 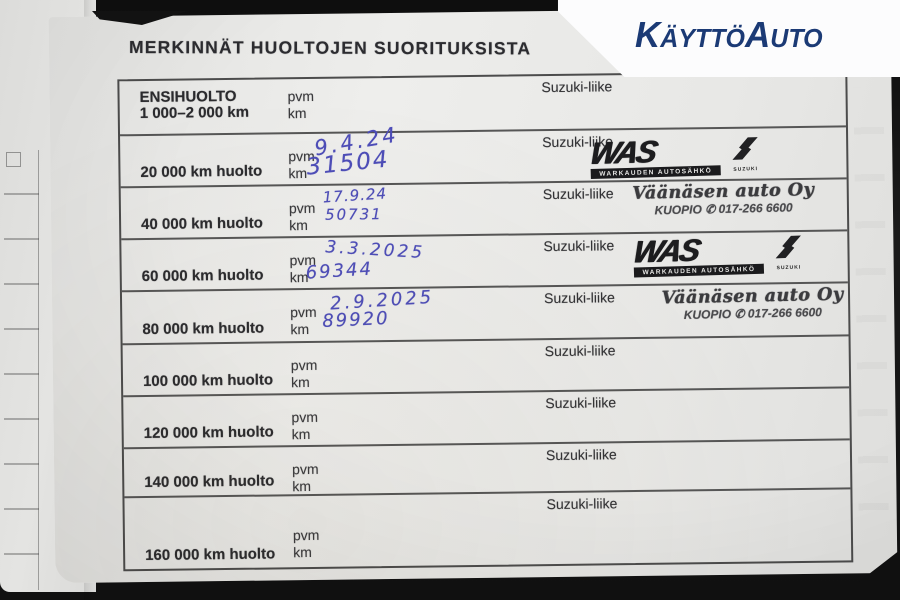 I want to click on service-interval-label: 40 000 km huolto, so click(x=202, y=224).